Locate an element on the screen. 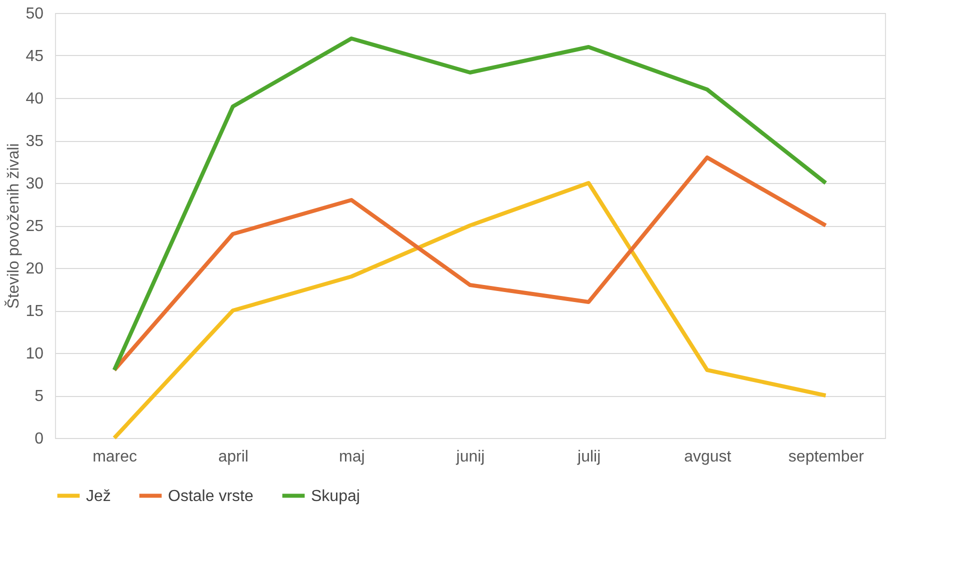  x-tick-label: marec is located at coordinates (115, 457).